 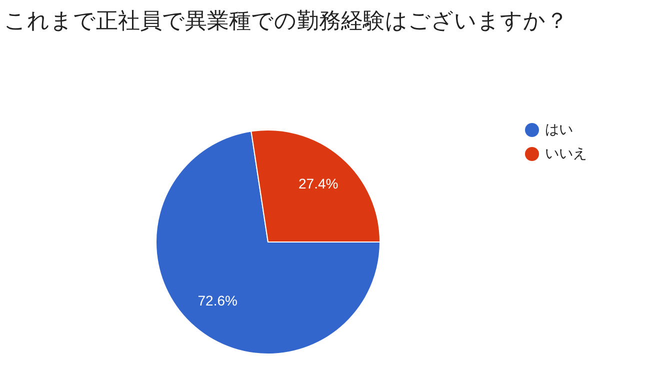 I want to click on legend-label: はい, so click(x=559, y=130).